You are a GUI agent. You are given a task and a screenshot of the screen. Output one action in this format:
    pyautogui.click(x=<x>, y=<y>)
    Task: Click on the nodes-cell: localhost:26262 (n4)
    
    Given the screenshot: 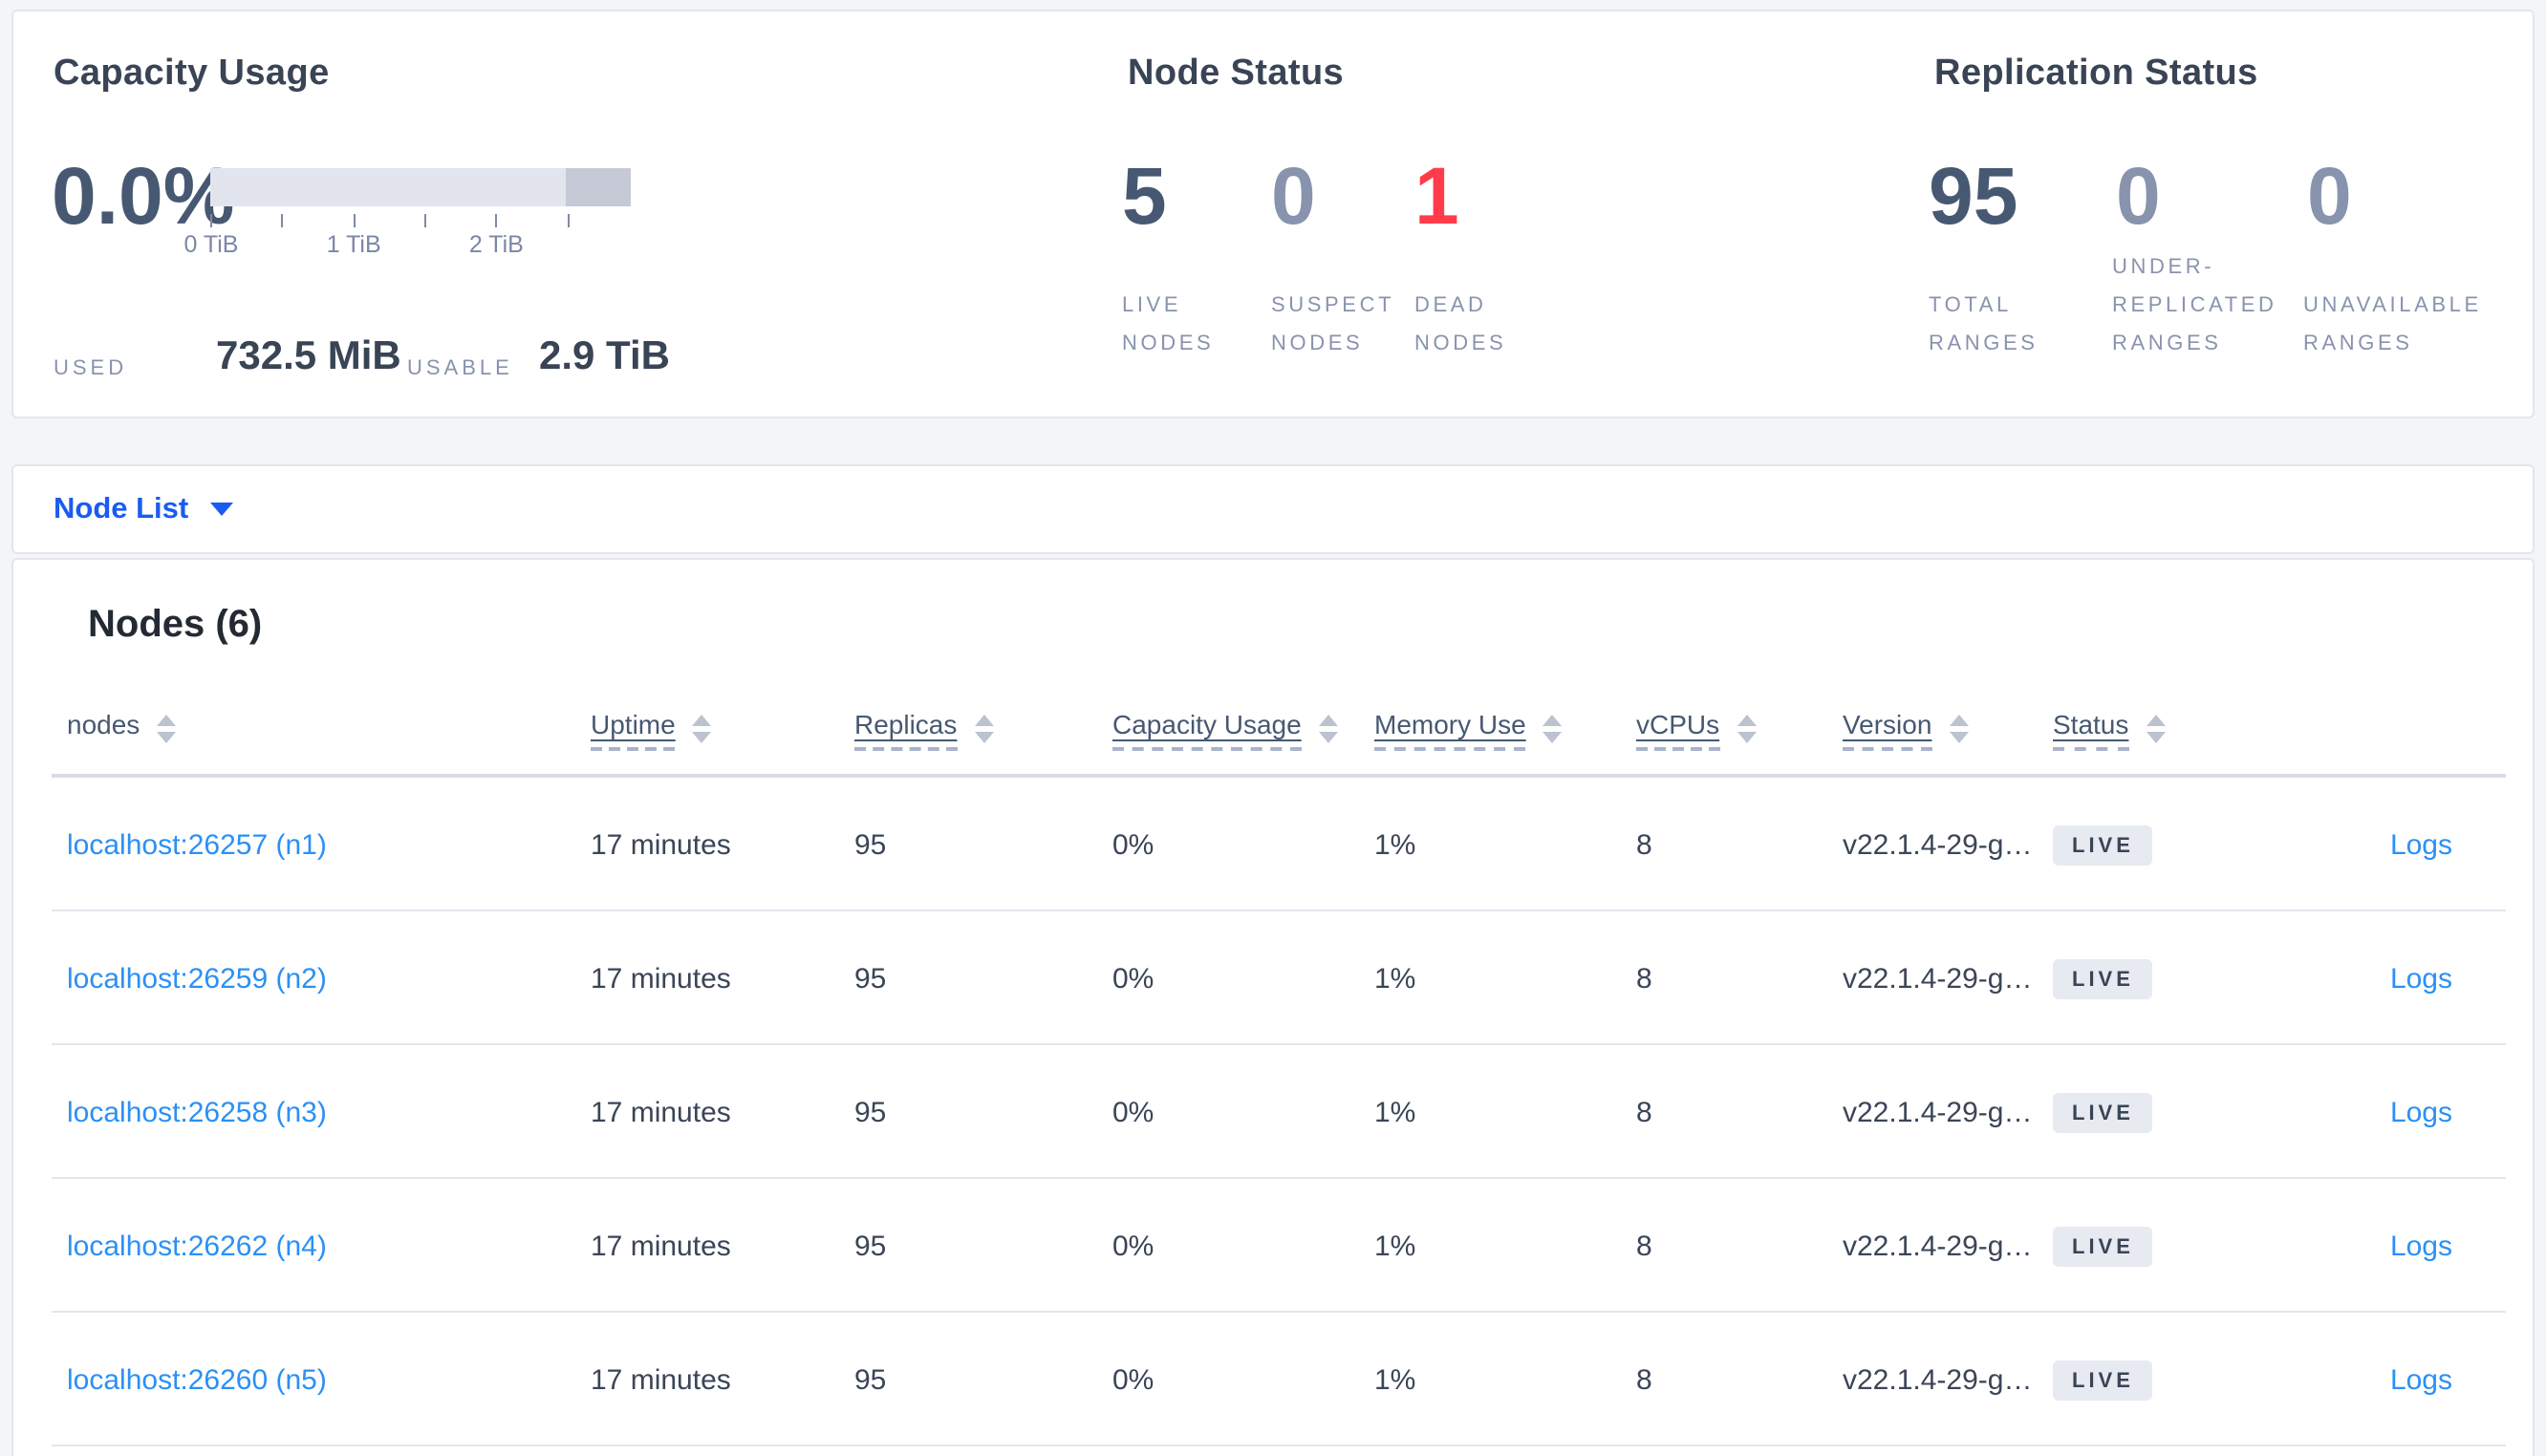 What is the action you would take?
    pyautogui.click(x=329, y=1246)
    